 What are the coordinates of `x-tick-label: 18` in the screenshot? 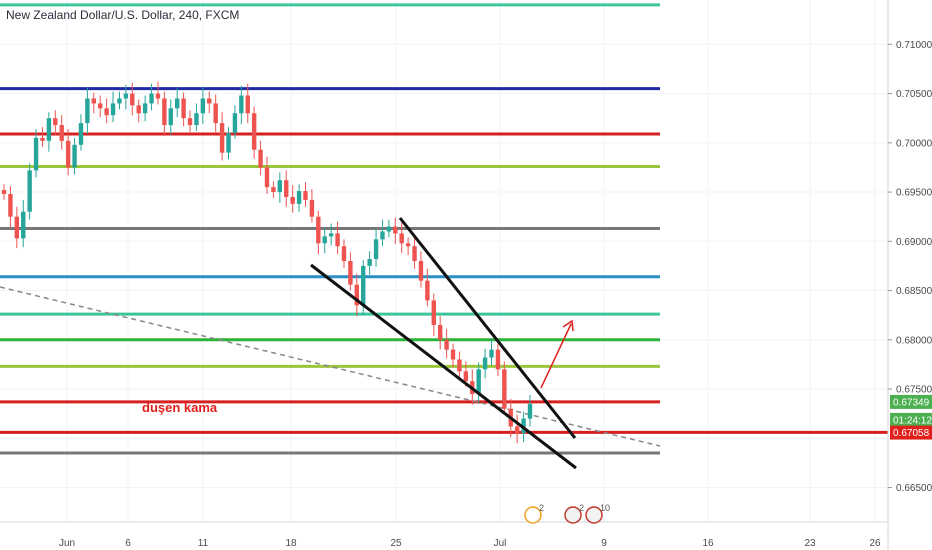 It's located at (291, 543).